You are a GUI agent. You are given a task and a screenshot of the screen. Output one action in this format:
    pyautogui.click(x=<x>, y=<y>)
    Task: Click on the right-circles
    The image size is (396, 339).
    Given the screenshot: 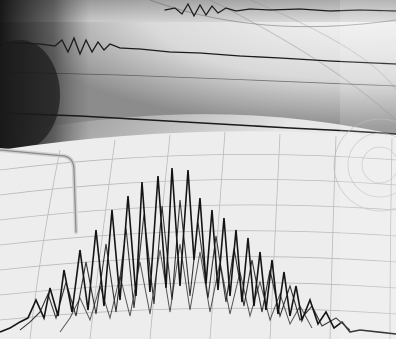 What is the action you would take?
    pyautogui.click(x=364, y=165)
    